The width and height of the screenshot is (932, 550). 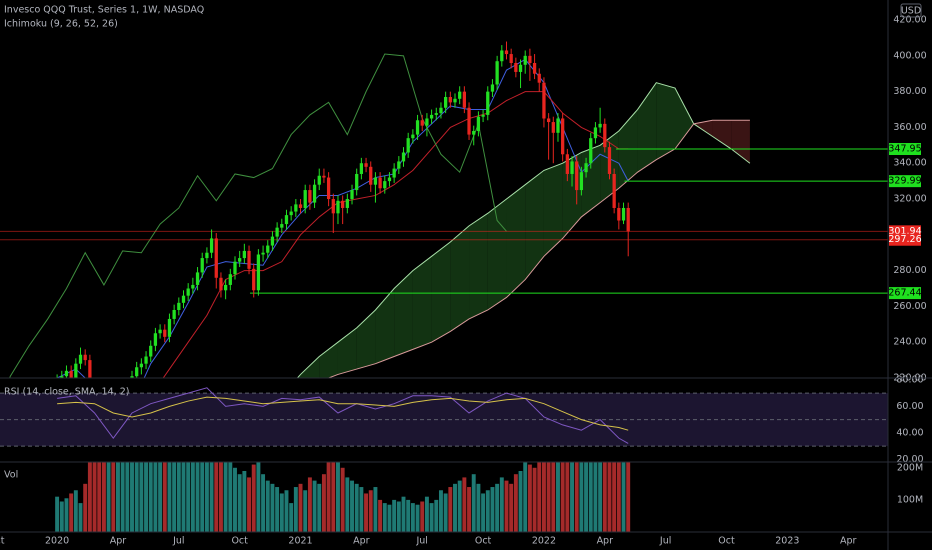 What do you see at coordinates (444, 417) in the screenshot?
I see `rsi-panel` at bounding box center [444, 417].